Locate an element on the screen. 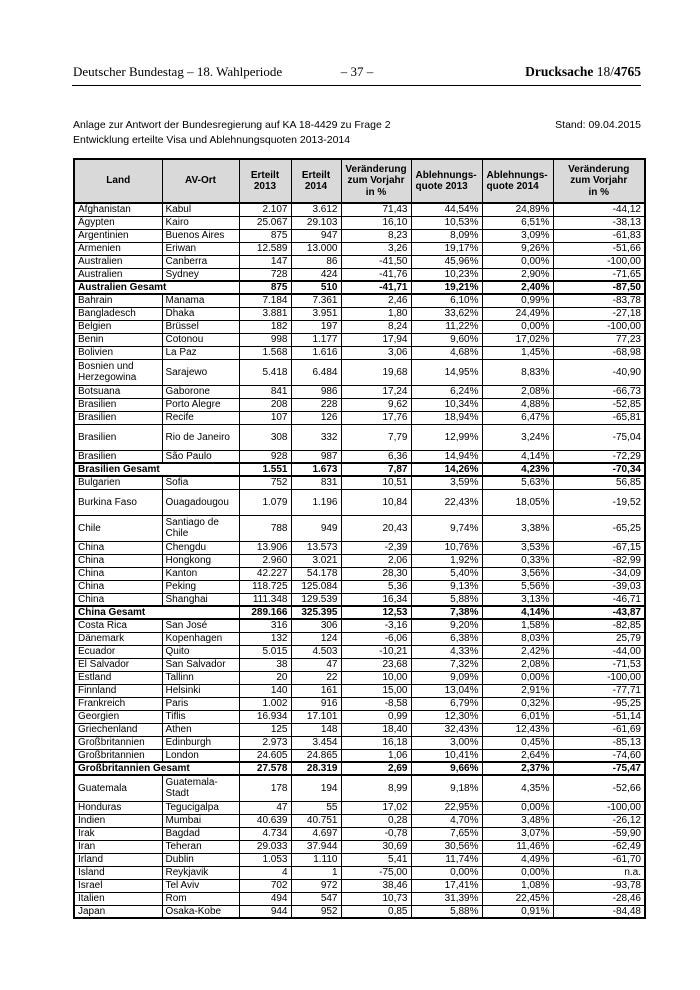 This screenshot has width=700, height=990. cell-erteilt-2013: 111.348 is located at coordinates (265, 599).